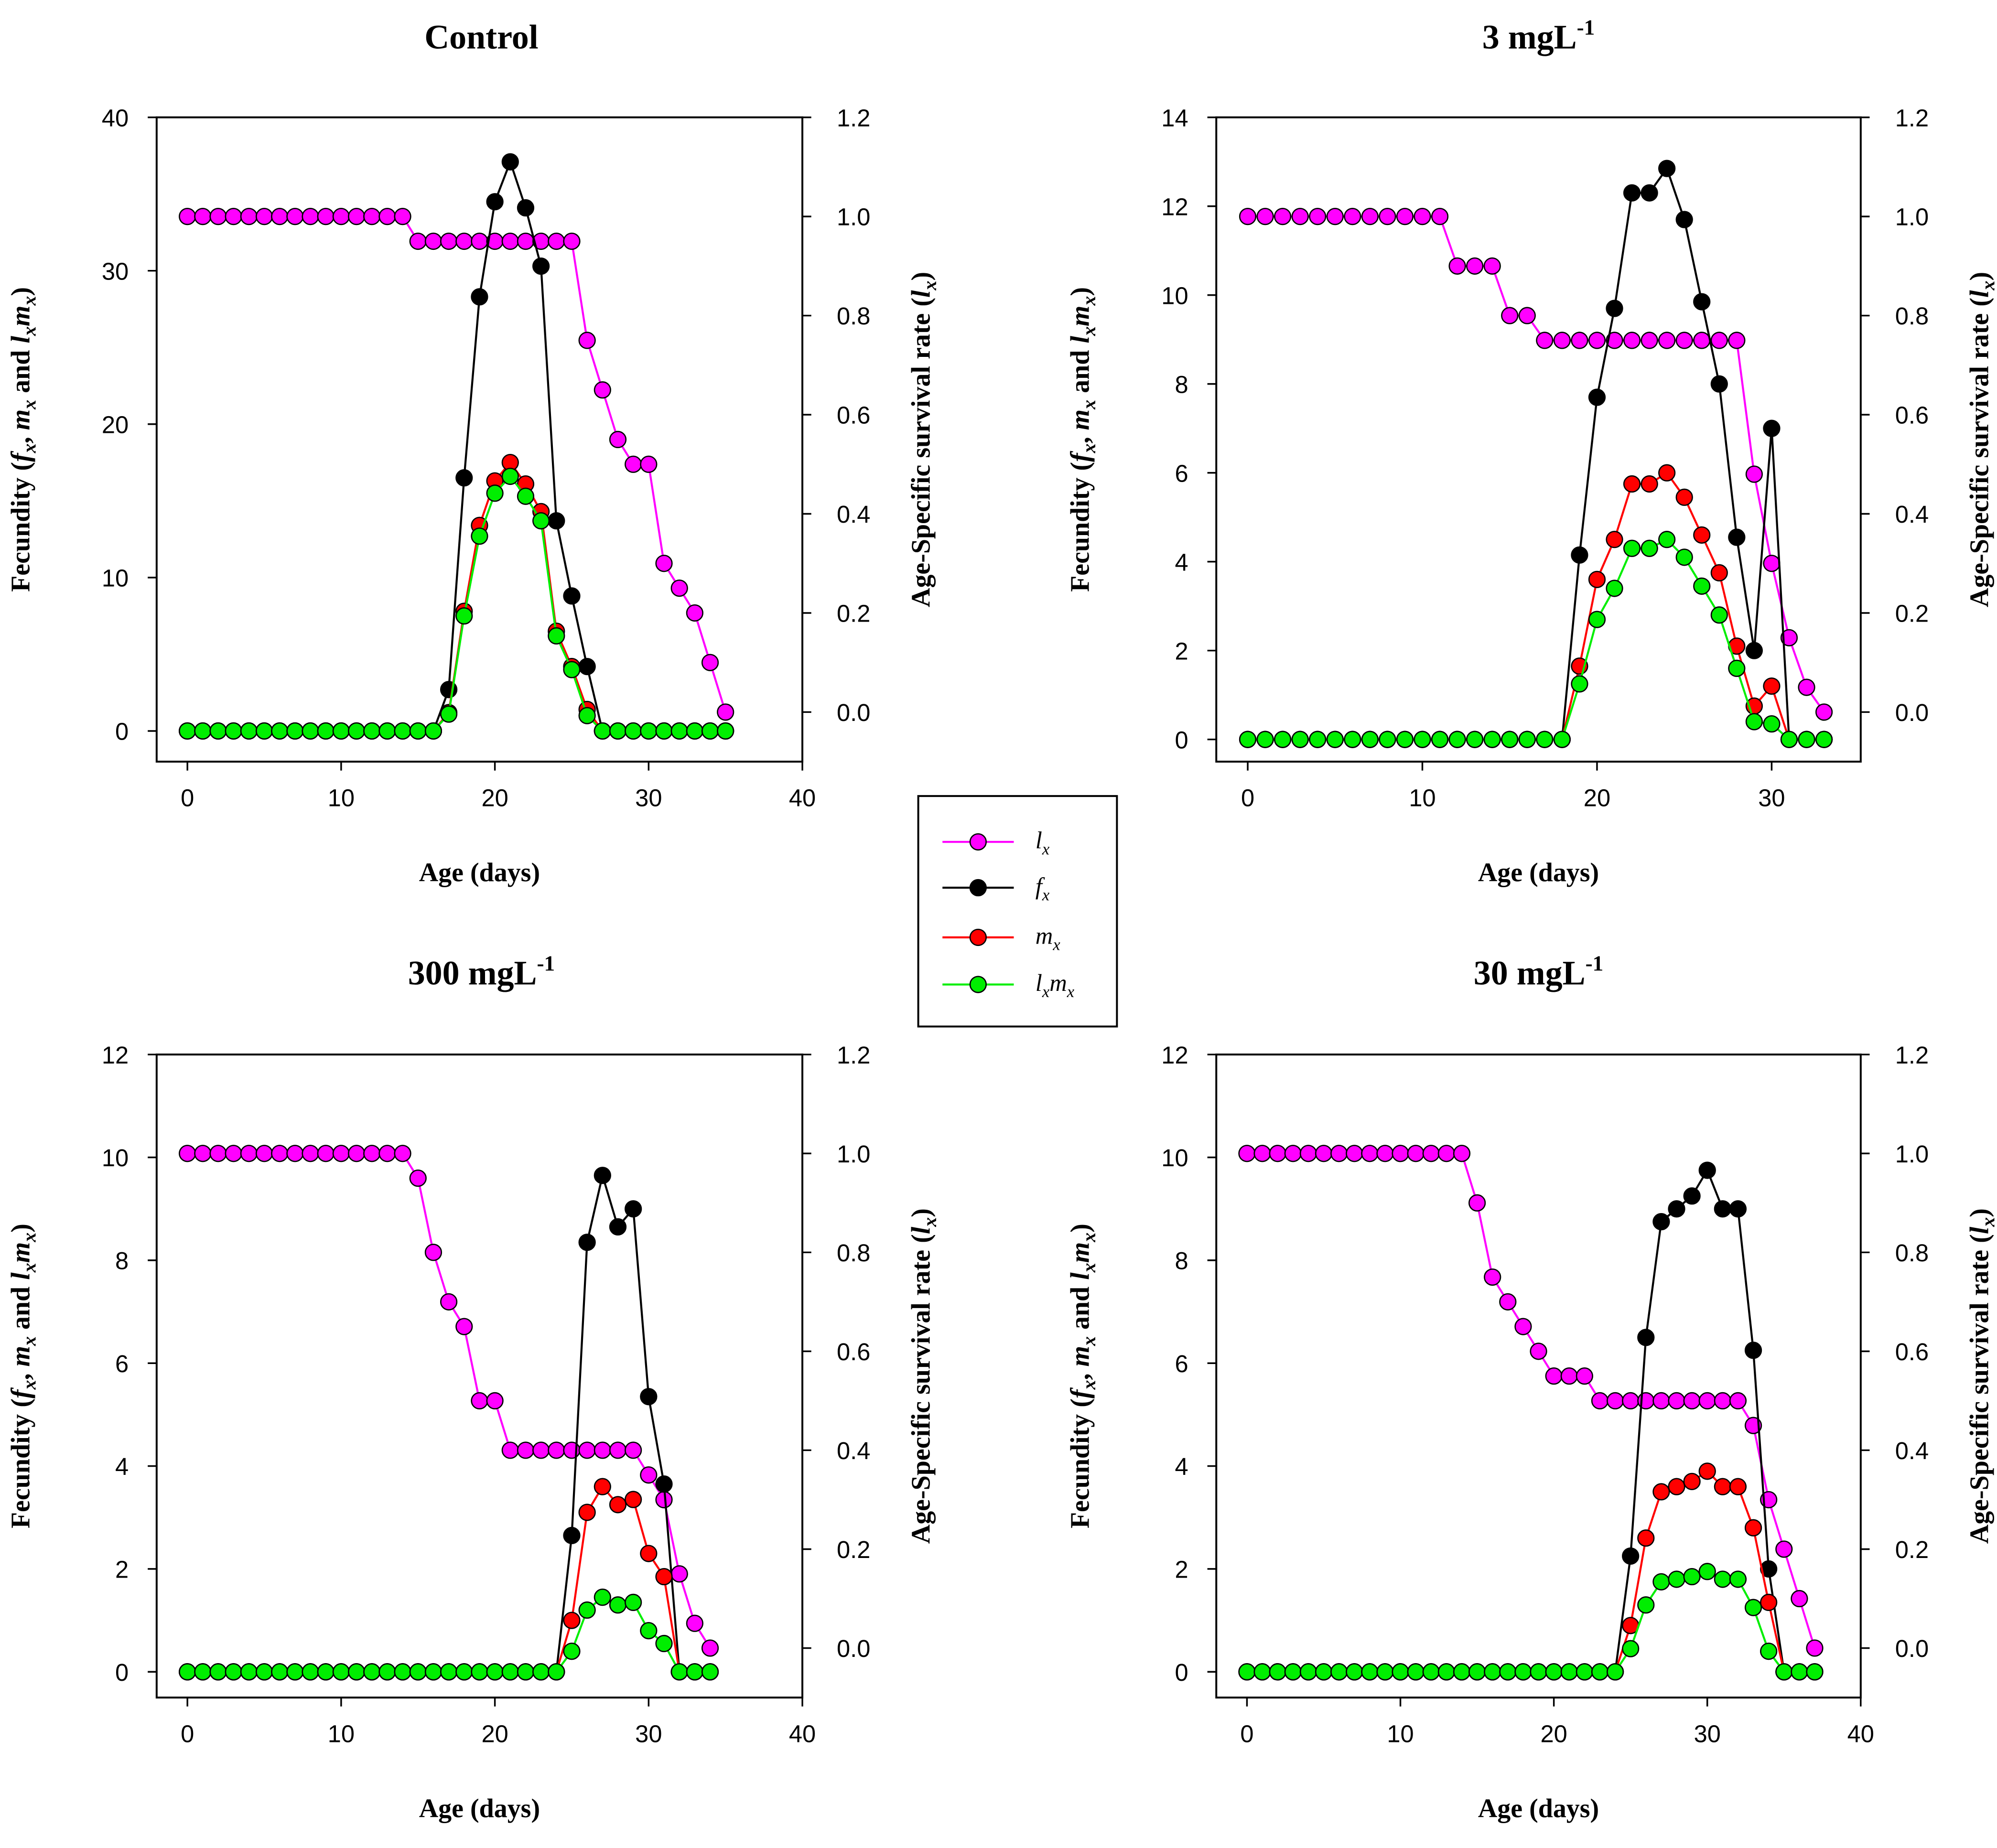 The height and width of the screenshot is (1848, 1997). Describe the element at coordinates (1547, 973) in the screenshot. I see `text-span: mgL` at that location.